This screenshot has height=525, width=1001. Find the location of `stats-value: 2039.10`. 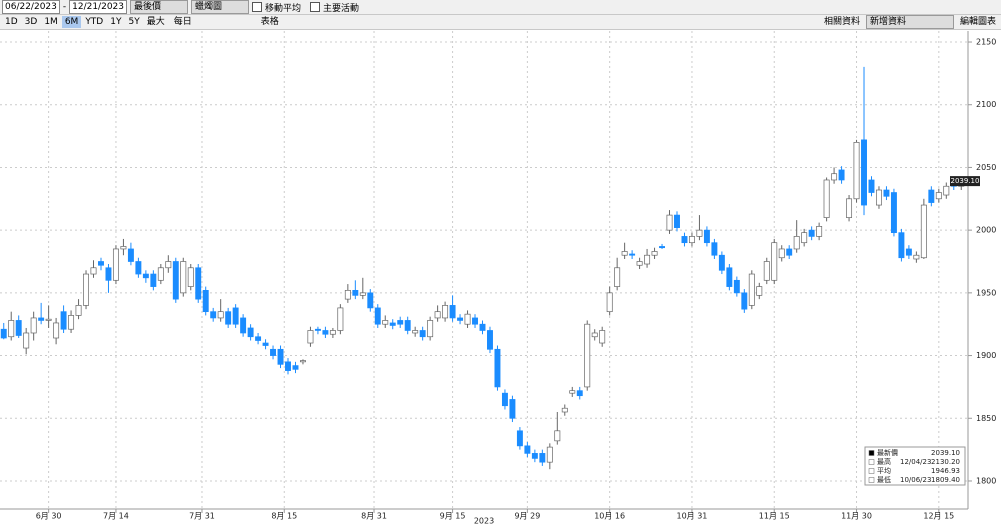

stats-value: 2039.10 is located at coordinates (945, 453).